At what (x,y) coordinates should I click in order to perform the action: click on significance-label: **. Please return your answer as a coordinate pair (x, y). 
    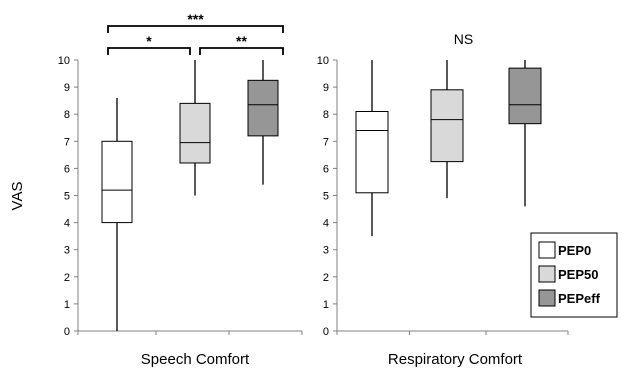
    Looking at the image, I should click on (241, 41).